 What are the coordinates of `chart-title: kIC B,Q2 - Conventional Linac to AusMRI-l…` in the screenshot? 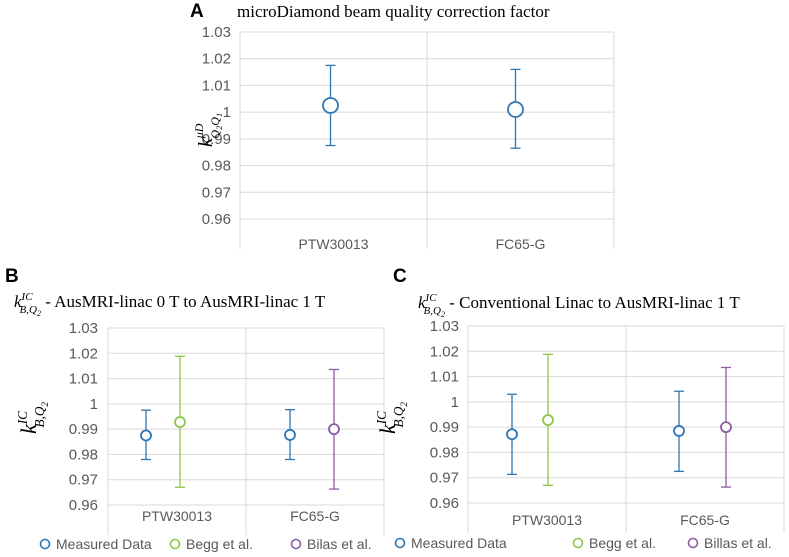 It's located at (579, 305).